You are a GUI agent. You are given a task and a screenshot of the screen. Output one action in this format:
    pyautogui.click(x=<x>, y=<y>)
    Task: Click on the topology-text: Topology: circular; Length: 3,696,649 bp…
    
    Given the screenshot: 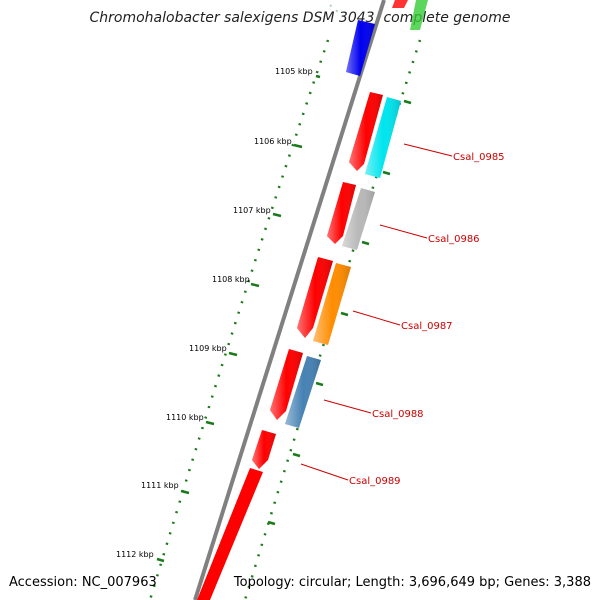 What is the action you would take?
    pyautogui.click(x=412, y=582)
    